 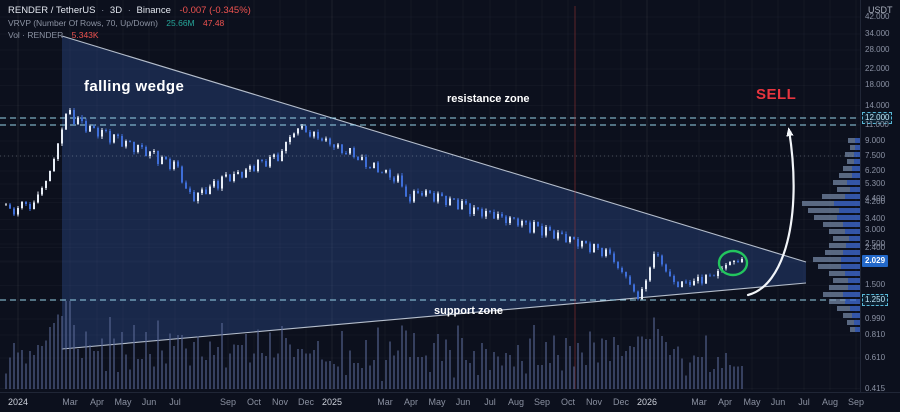 What do you see at coordinates (877, 34) in the screenshot?
I see `price-axis-label: 34.000` at bounding box center [877, 34].